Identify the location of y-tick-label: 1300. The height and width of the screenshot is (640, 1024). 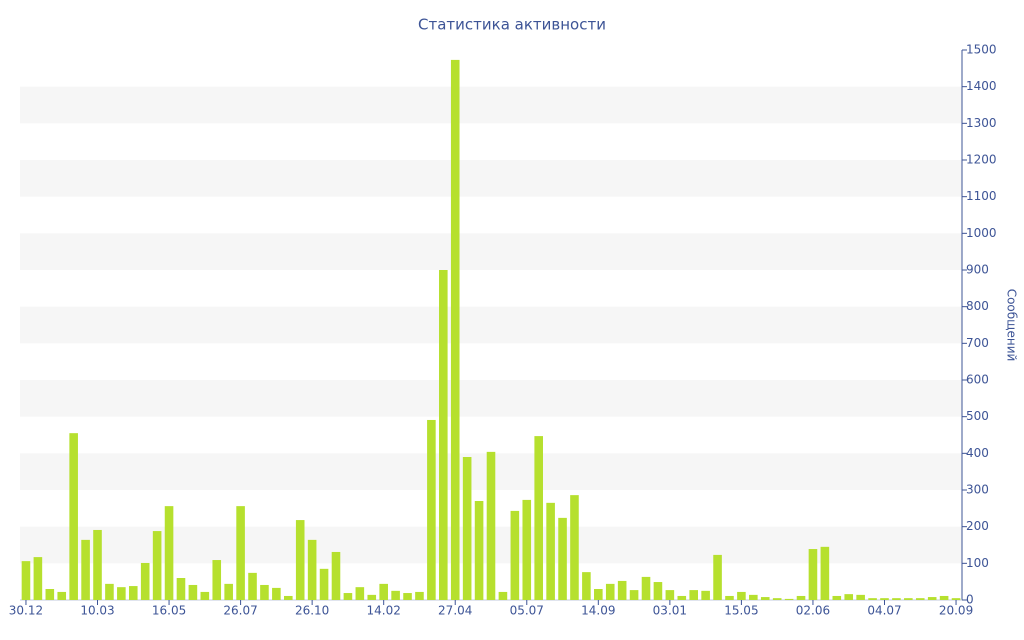
(981, 123).